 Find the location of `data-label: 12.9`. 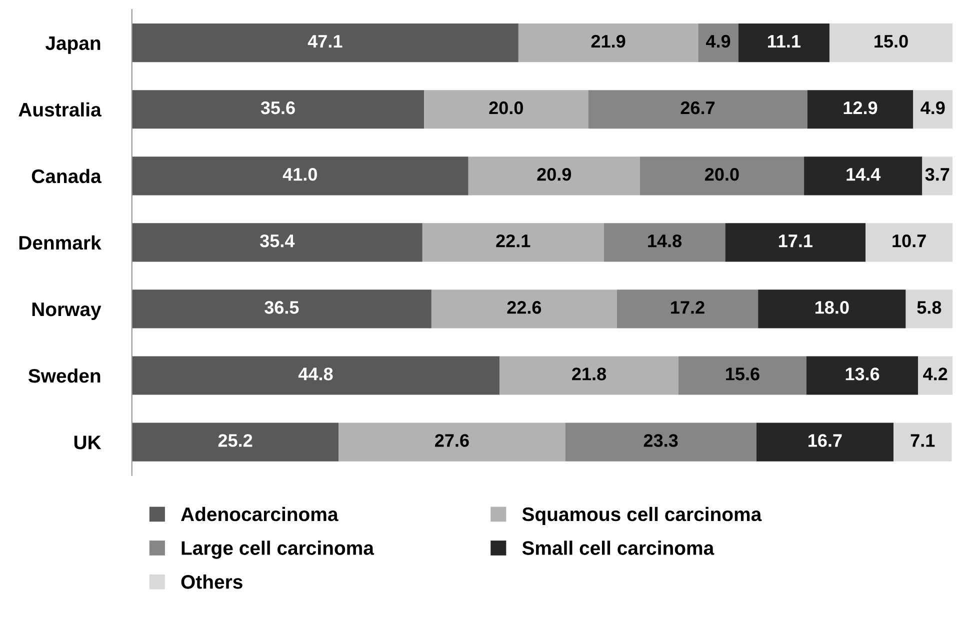

data-label: 12.9 is located at coordinates (861, 107).